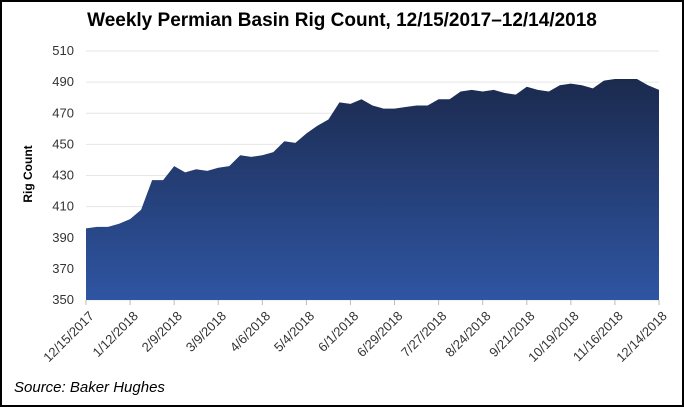 Image resolution: width=684 pixels, height=407 pixels. Describe the element at coordinates (250, 331) in the screenshot. I see `x-tick-label: 4/6/2018` at that location.